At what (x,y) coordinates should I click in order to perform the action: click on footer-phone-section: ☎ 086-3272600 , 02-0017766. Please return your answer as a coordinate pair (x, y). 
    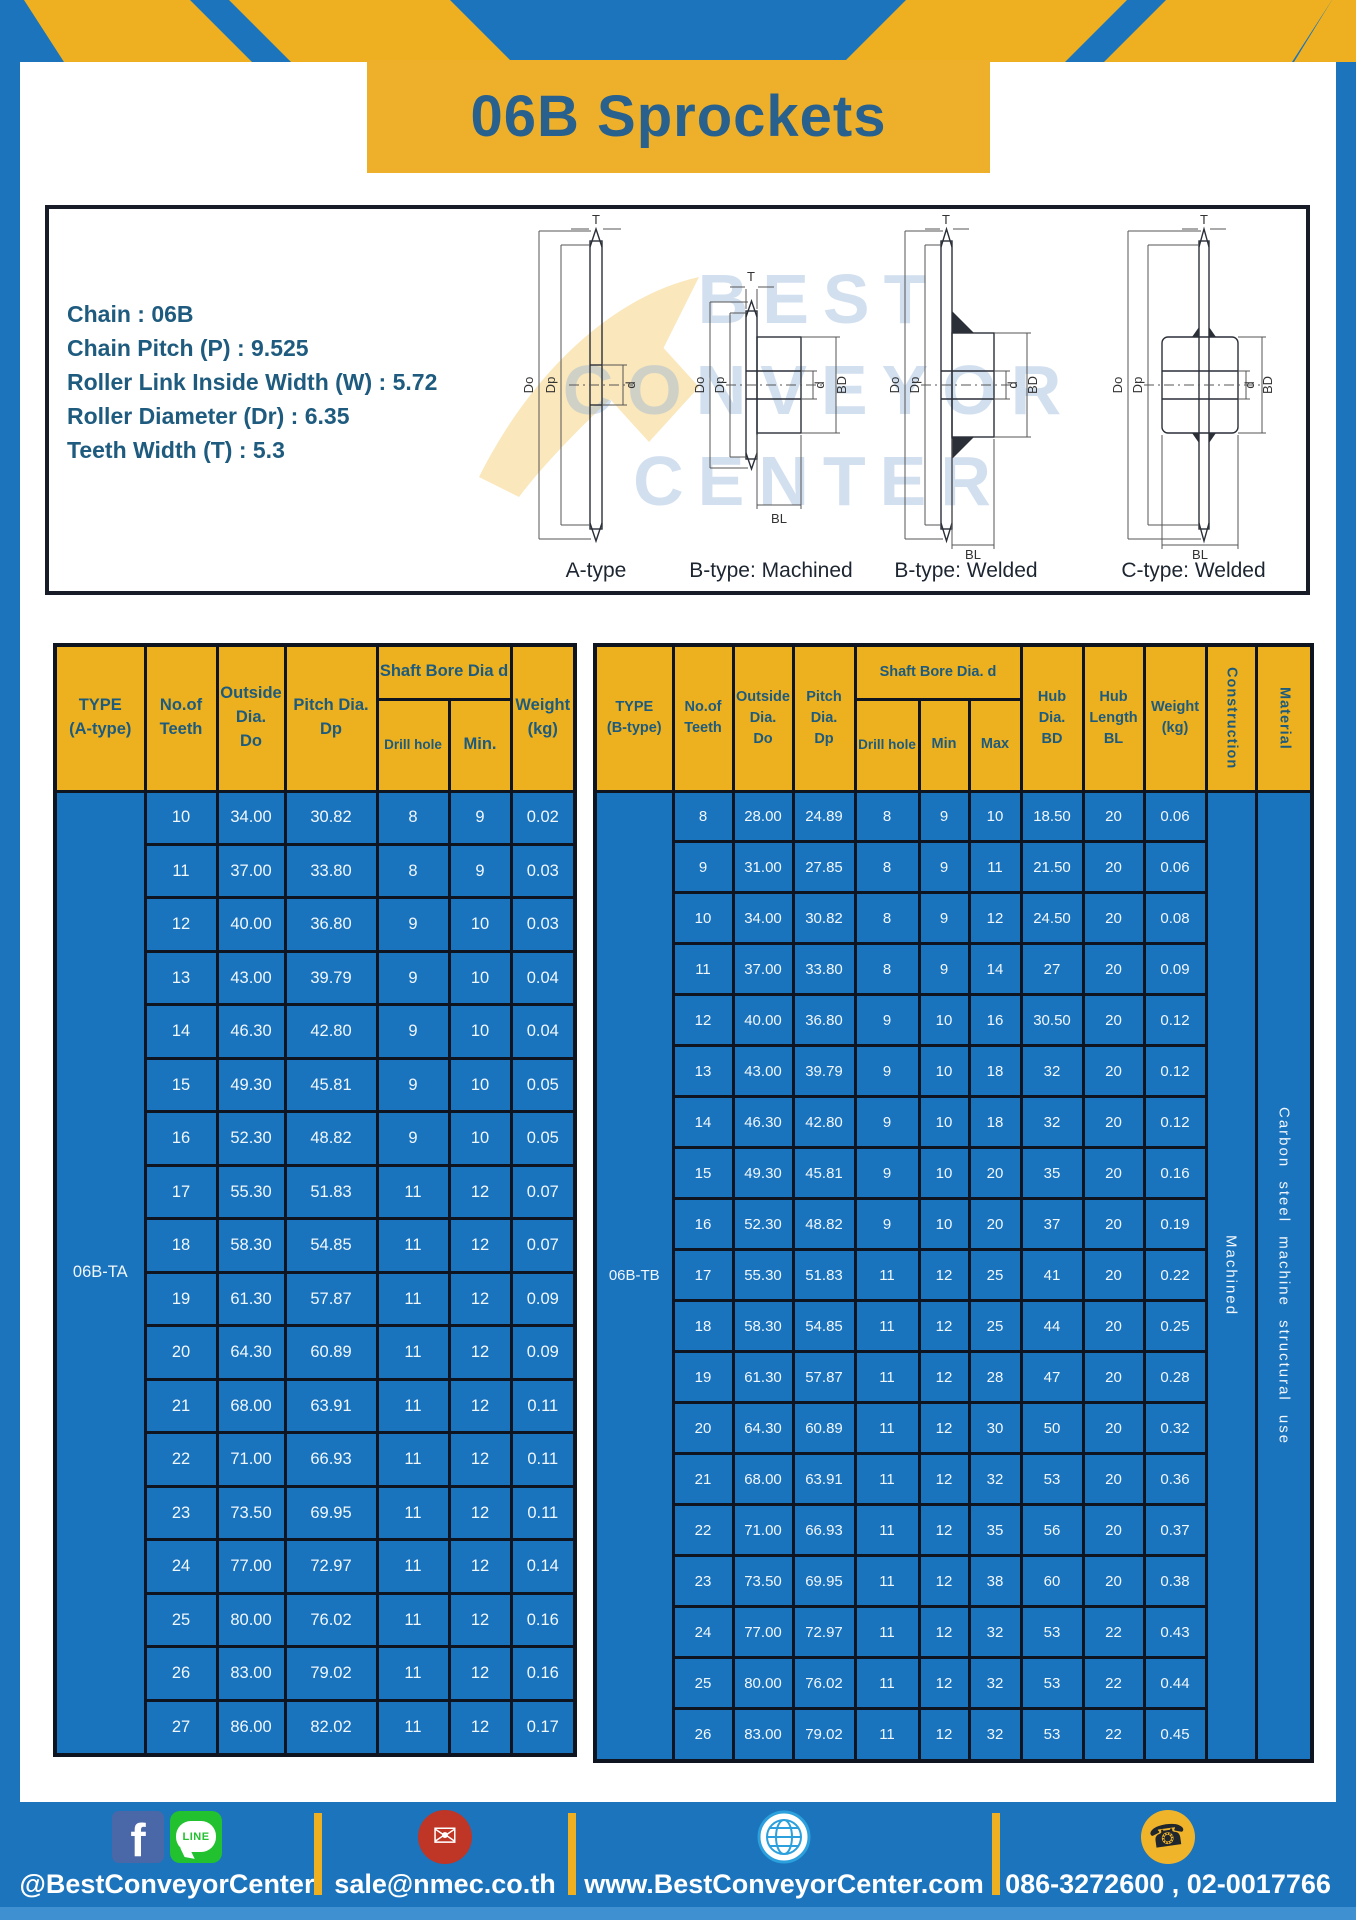
    Looking at the image, I should click on (1168, 1854).